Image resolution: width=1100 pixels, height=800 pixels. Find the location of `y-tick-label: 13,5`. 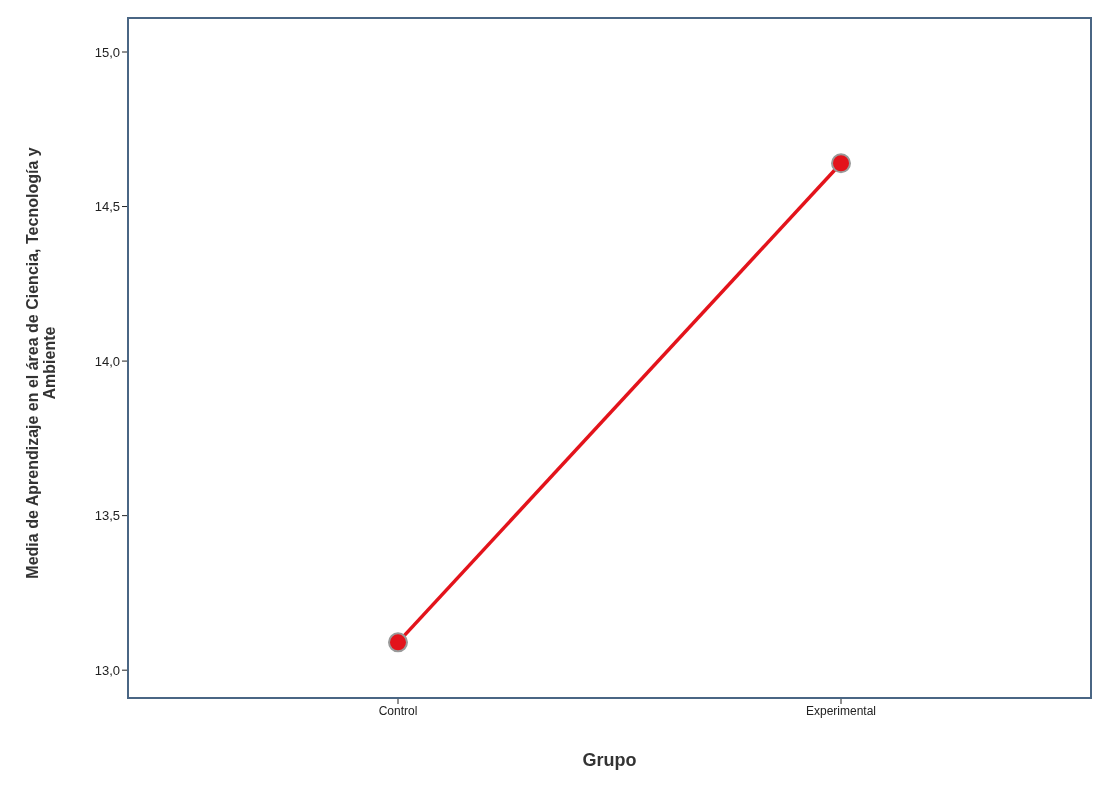

y-tick-label: 13,5 is located at coordinates (107, 516).